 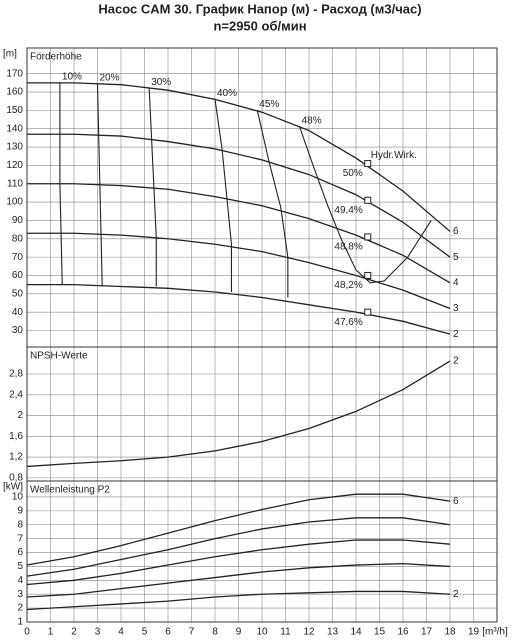 What do you see at coordinates (403, 632) in the screenshot?
I see `x-tick-label: 16` at bounding box center [403, 632].